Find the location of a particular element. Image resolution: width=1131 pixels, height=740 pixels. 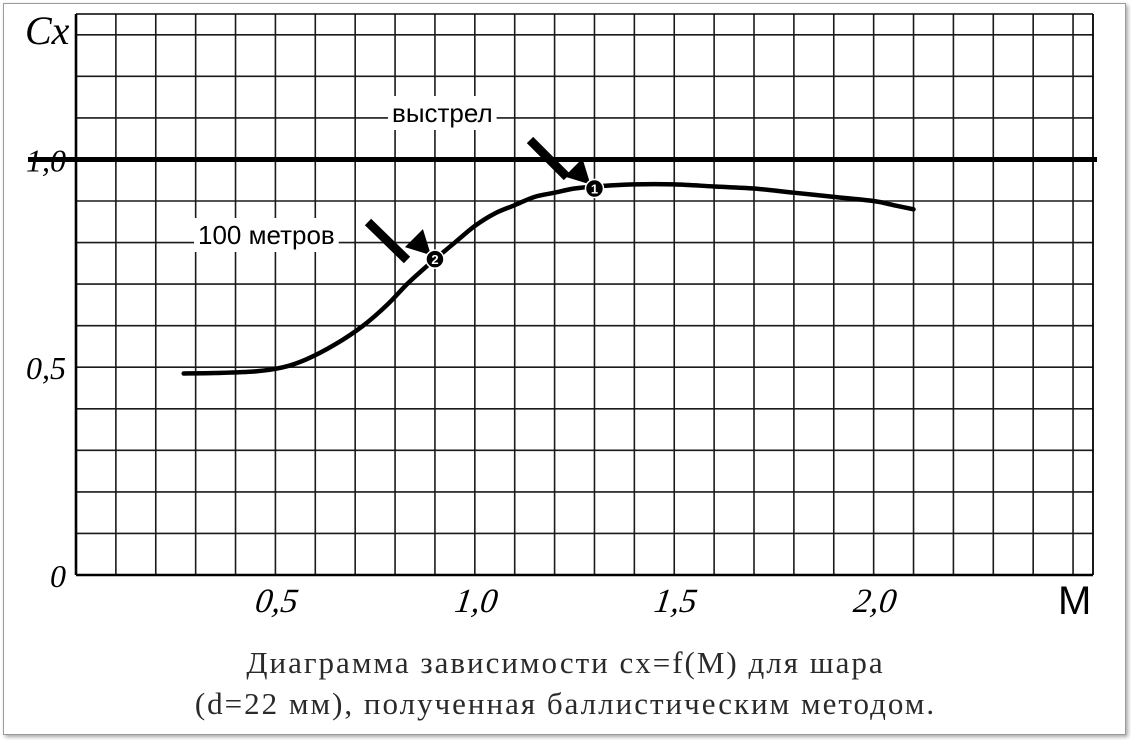

annotation-marker-number: 2 is located at coordinates (434, 259).